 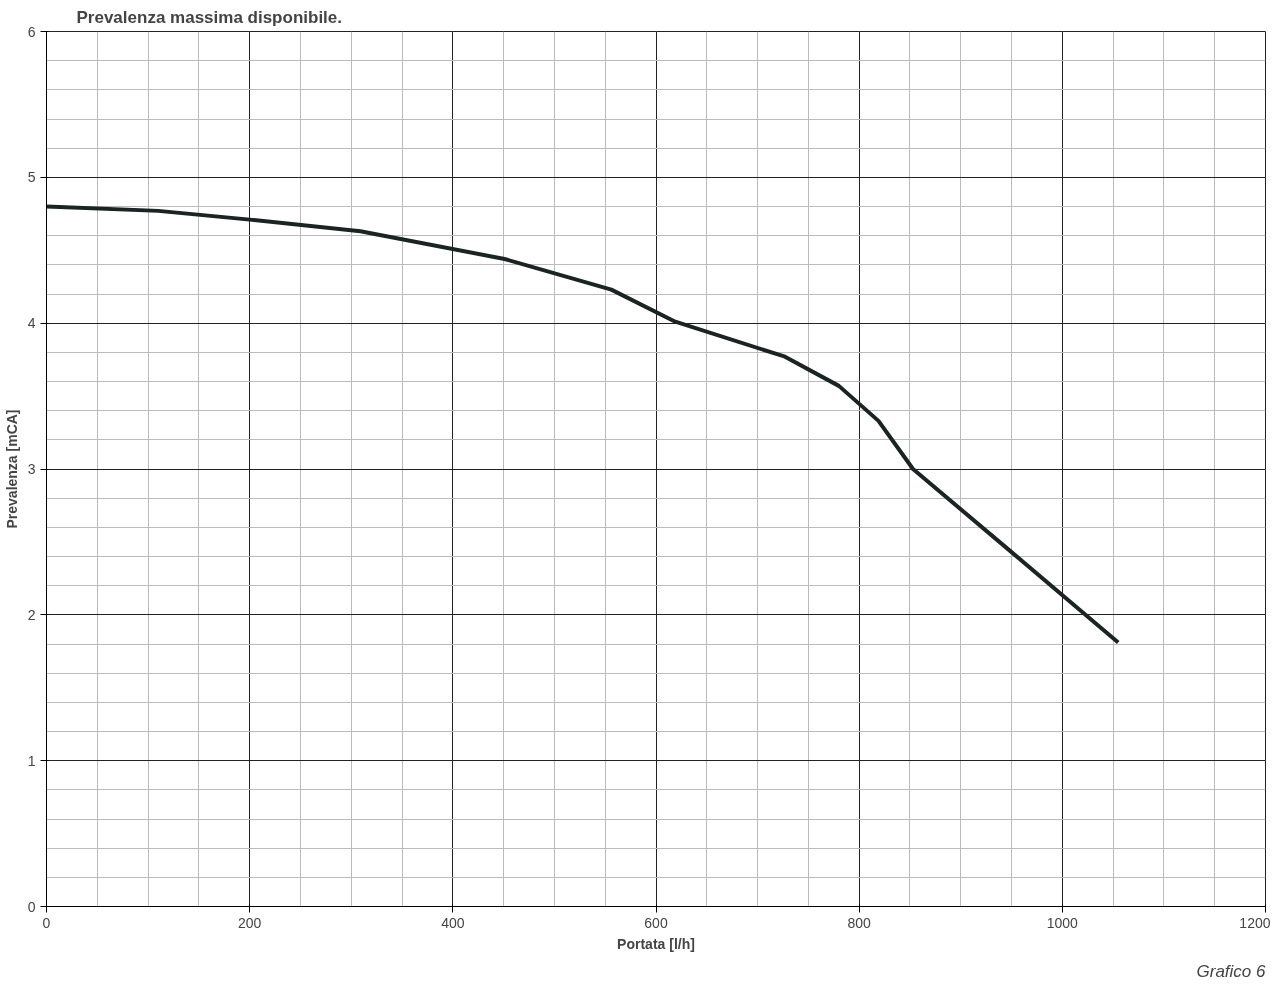 What do you see at coordinates (31, 323) in the screenshot?
I see `y-tick-label: 4` at bounding box center [31, 323].